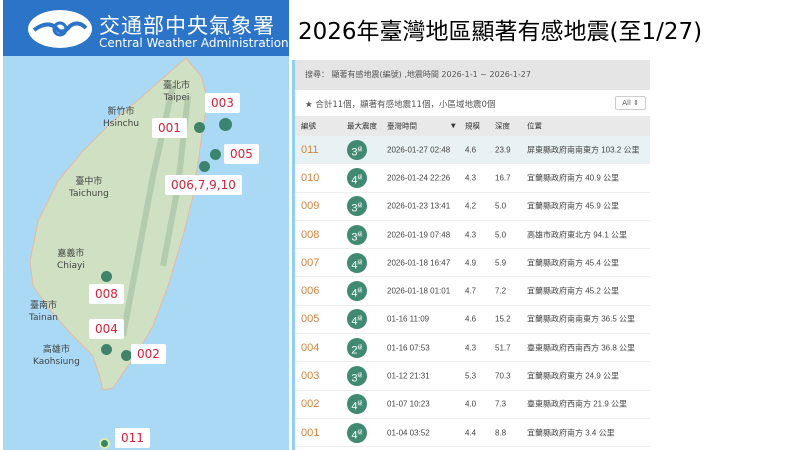 The width and height of the screenshot is (800, 450). Describe the element at coordinates (577, 235) in the screenshot. I see `quake-location: 高雄市政府東北方 94.1 公里` at that location.